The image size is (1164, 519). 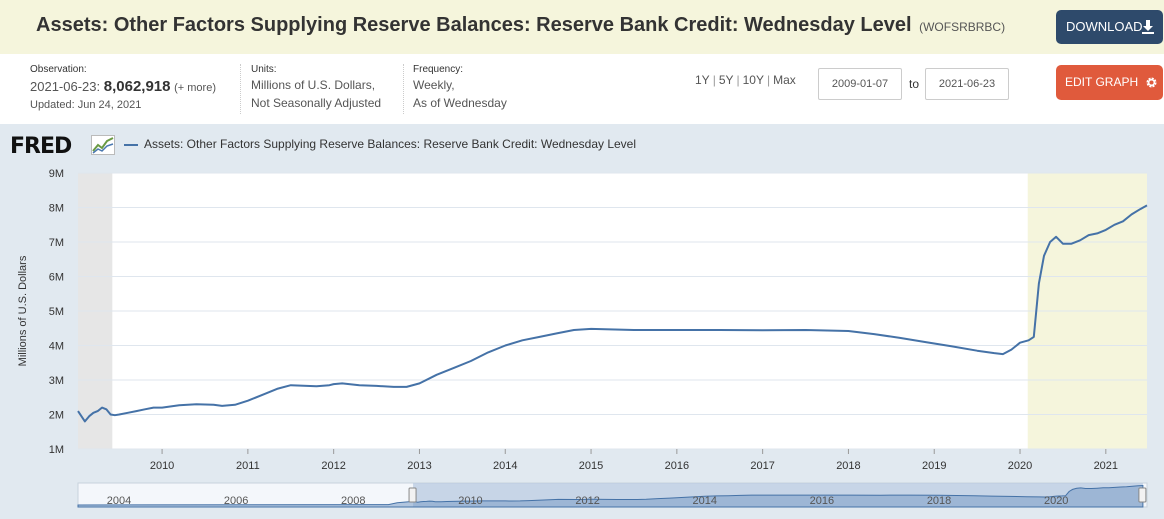 What do you see at coordinates (860, 84) in the screenshot?
I see `start-date-input: 2009-01-07` at bounding box center [860, 84].